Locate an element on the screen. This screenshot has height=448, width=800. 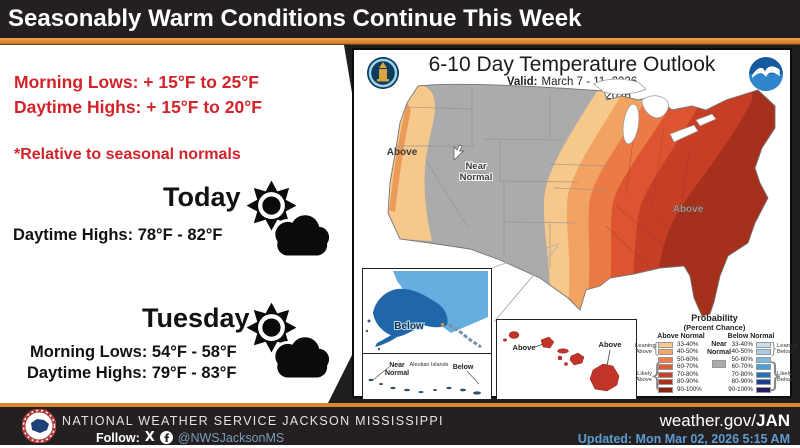
daytime-highs-anomaly: Daytime Highs: + 15°F to 20°F is located at coordinates (138, 107).